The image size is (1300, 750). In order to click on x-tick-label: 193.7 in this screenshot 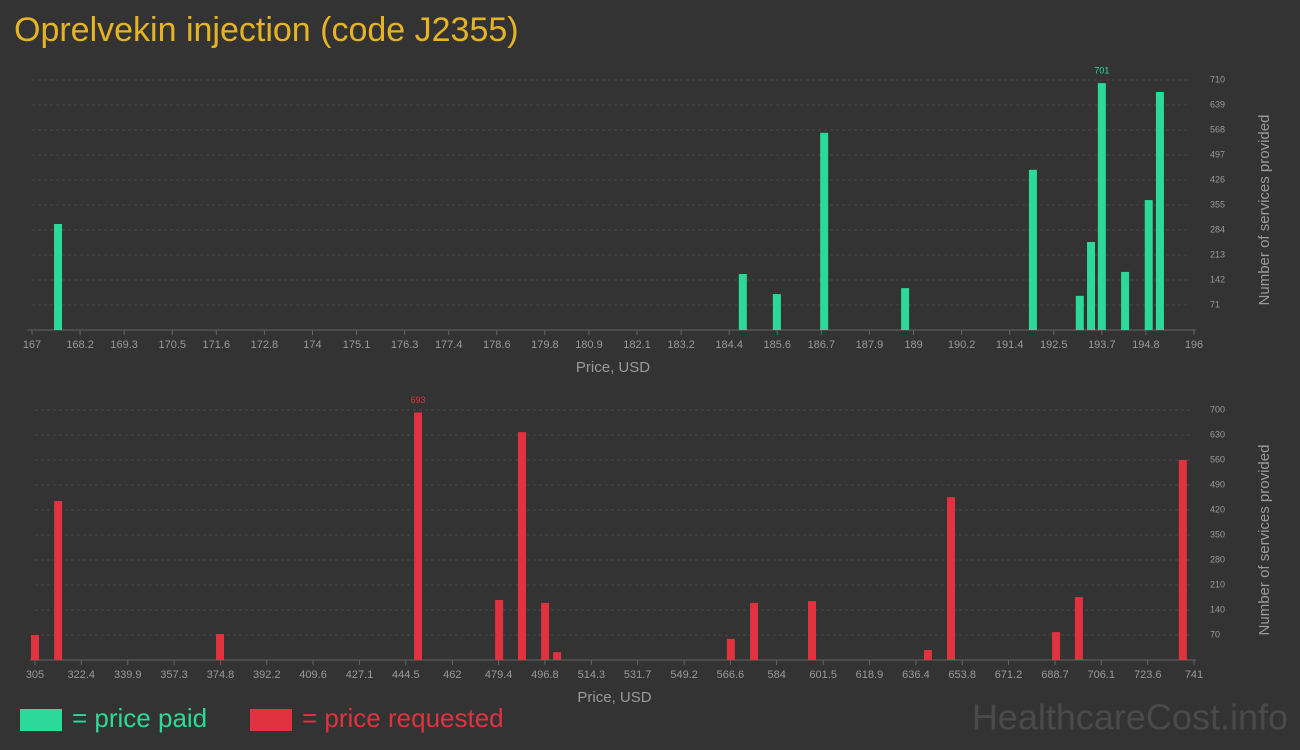, I will do `click(1102, 345)`.